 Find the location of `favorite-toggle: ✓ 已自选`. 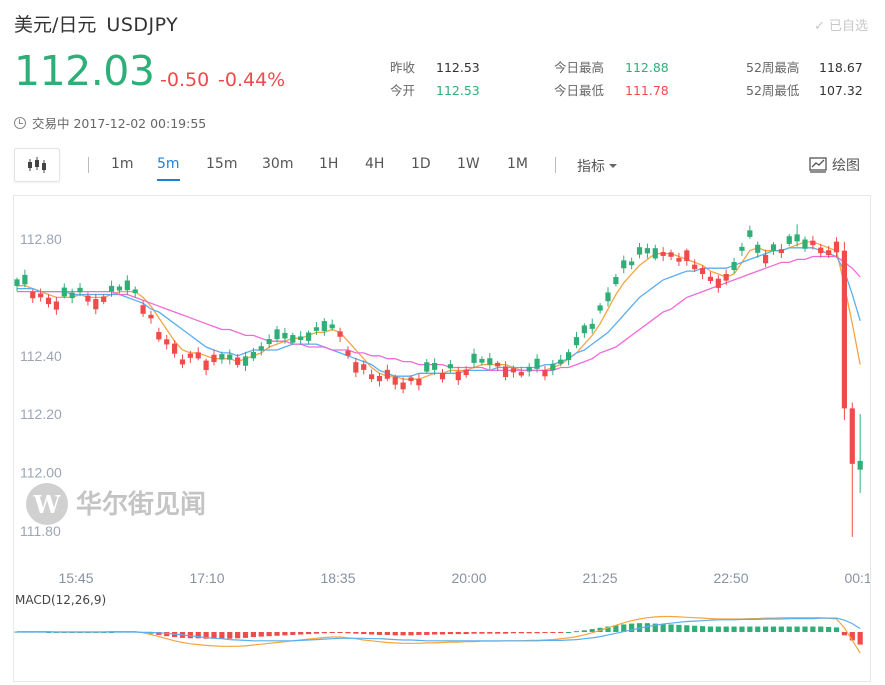

favorite-toggle: ✓ 已自选 is located at coordinates (840, 26).